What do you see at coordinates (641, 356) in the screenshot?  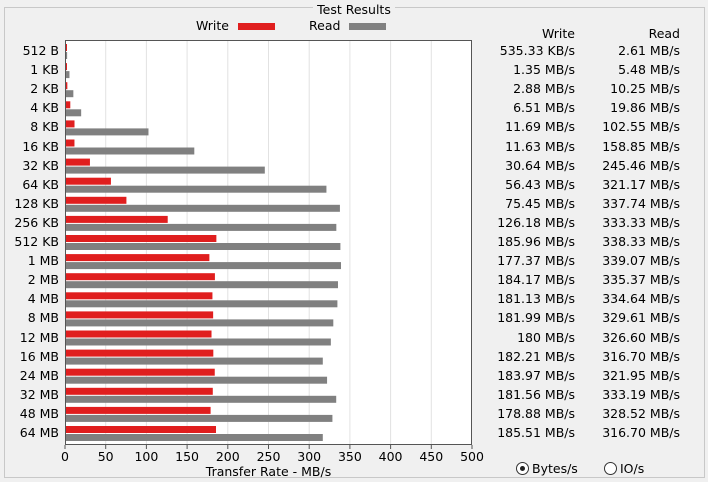 I see `read-value: 316.70 MB/s` at bounding box center [641, 356].